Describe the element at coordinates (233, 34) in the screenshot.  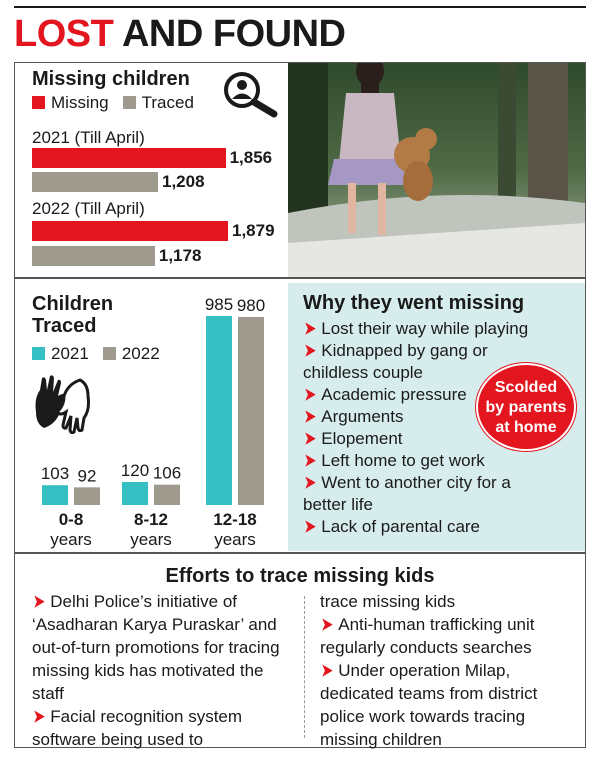
I see `headline-dark: AND FOUND` at that location.